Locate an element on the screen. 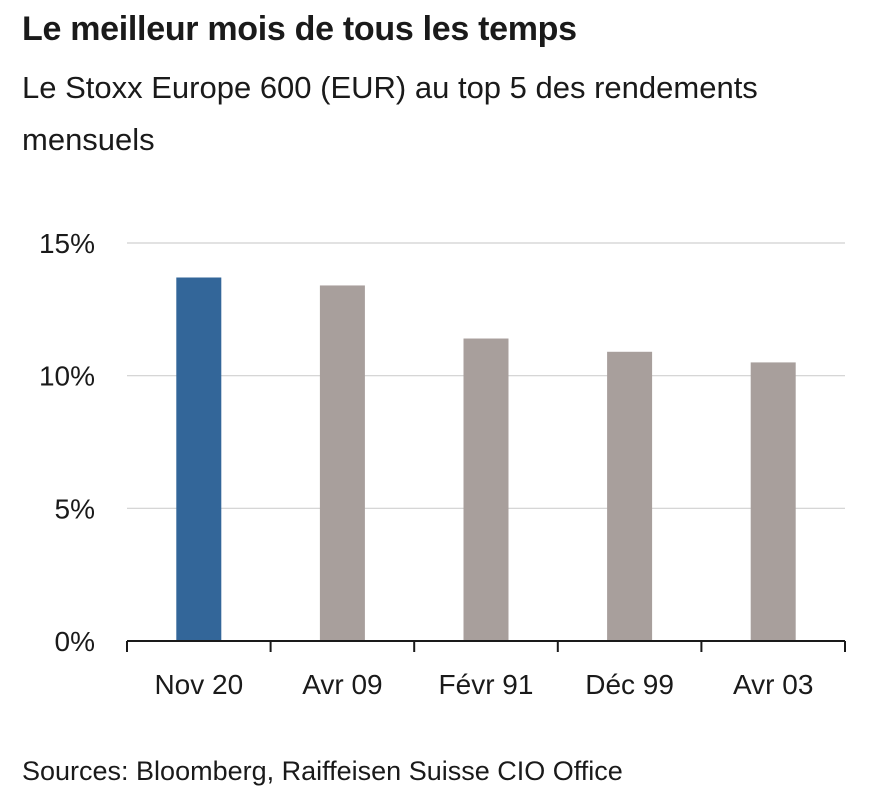 The image size is (882, 808). x-tick-label: Déc 99 is located at coordinates (629, 684).